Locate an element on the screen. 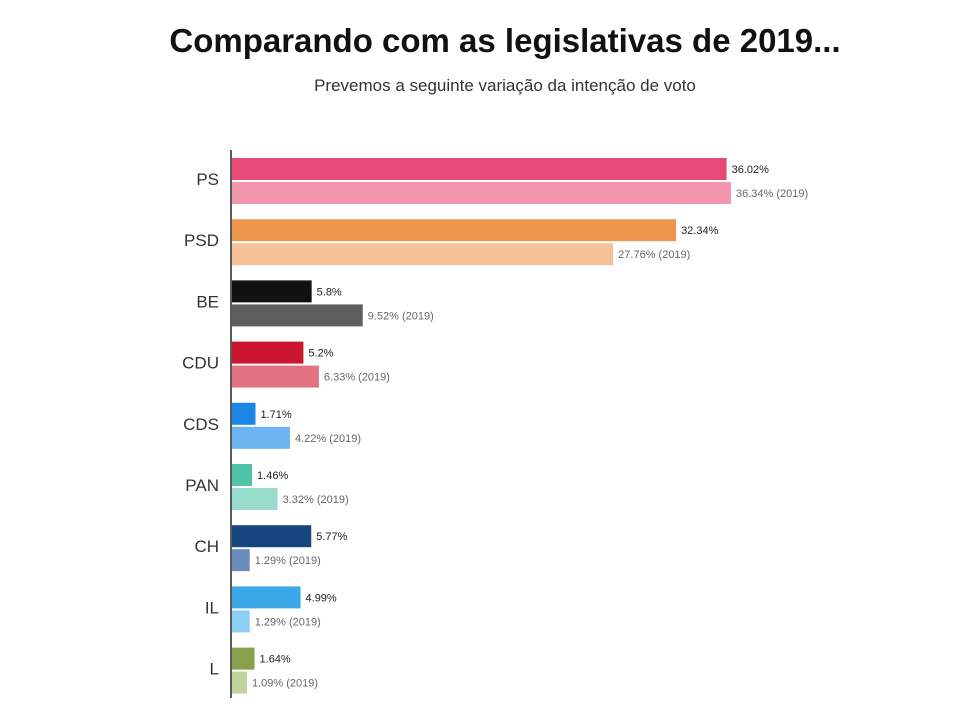 The height and width of the screenshot is (718, 960). bar-l-current is located at coordinates (243, 658).